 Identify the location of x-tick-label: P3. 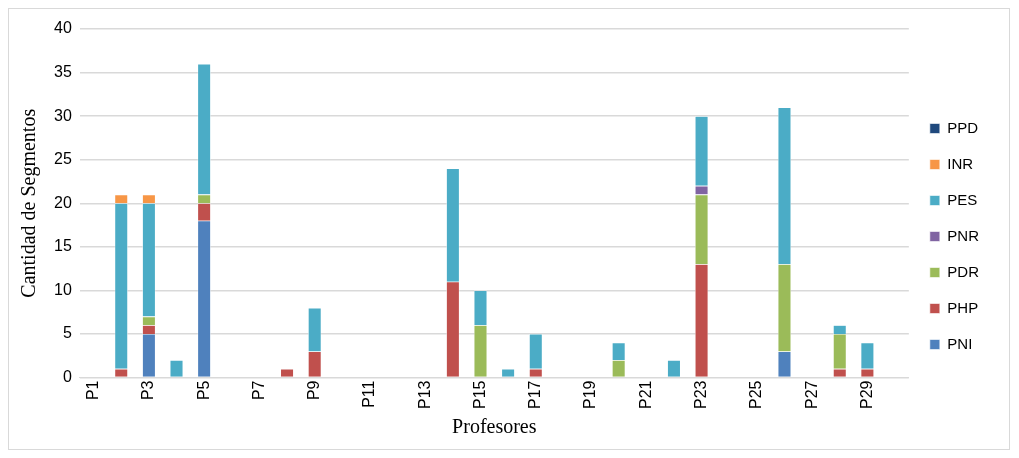
(148, 390).